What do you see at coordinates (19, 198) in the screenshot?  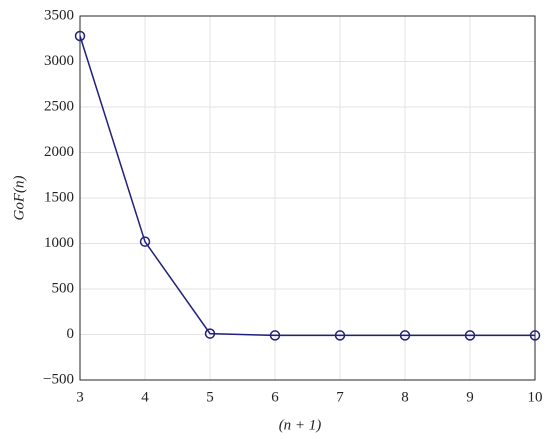 I see `y-axis-label: GoF(n)` at bounding box center [19, 198].